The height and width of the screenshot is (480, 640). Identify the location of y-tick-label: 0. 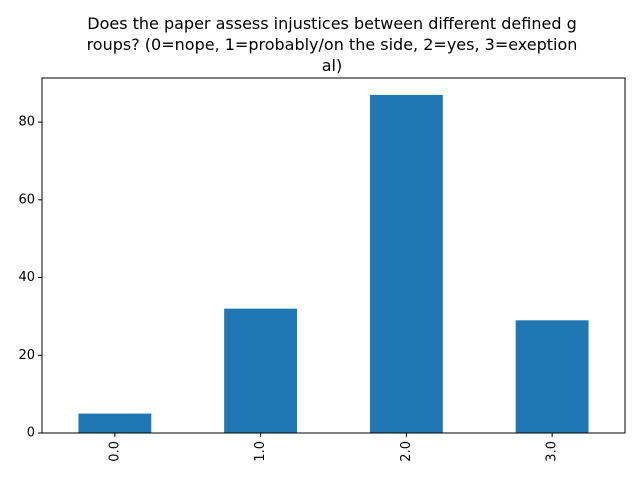
(31, 433).